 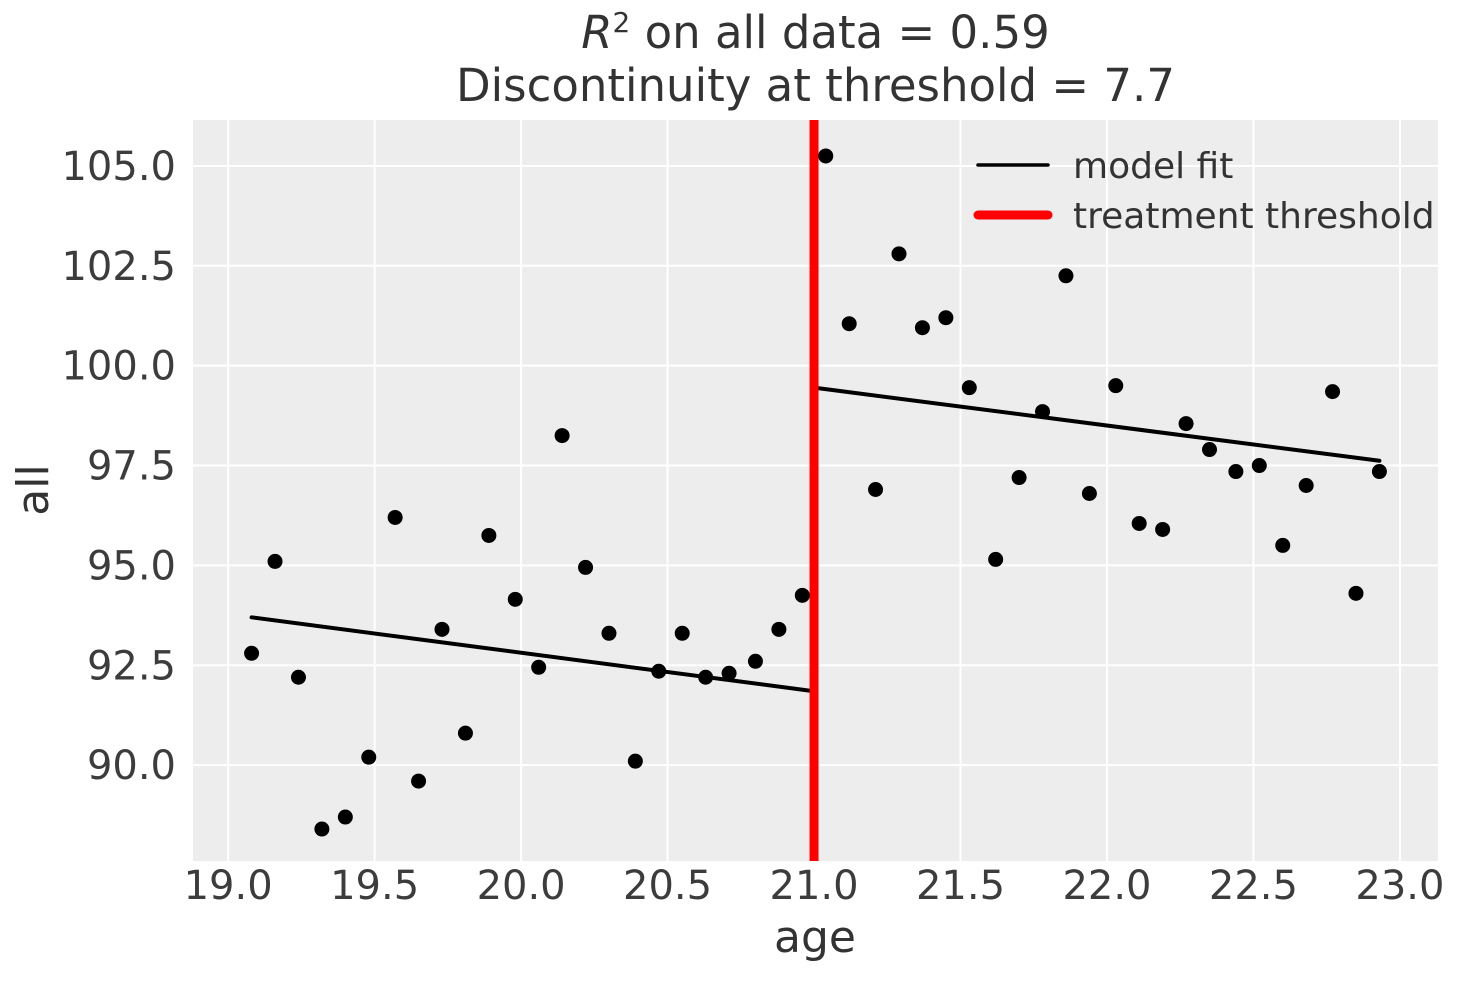 I want to click on title-line1-rest: on all data = 0.59, so click(x=840, y=32).